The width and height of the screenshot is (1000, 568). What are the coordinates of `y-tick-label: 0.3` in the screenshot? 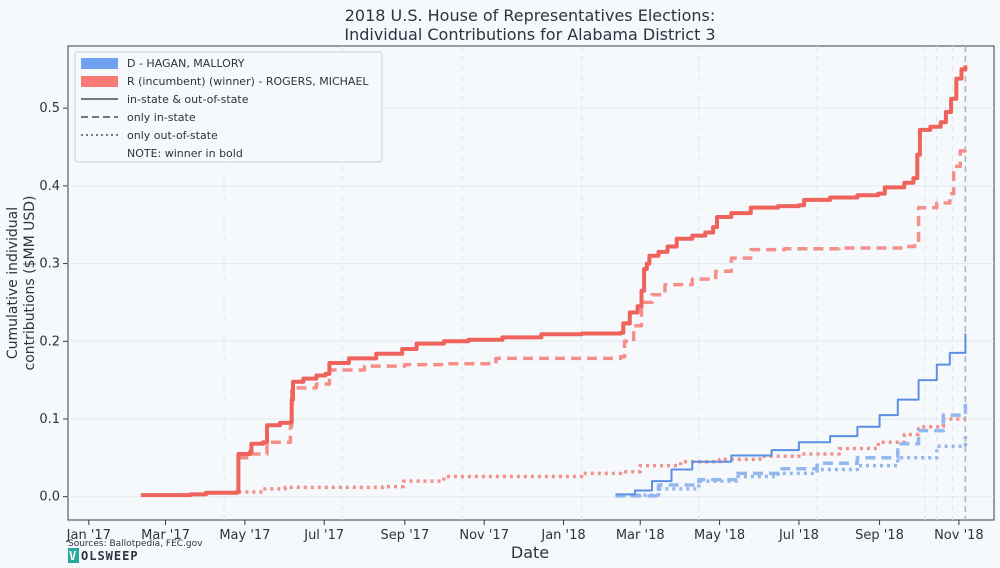 It's located at (49, 264).